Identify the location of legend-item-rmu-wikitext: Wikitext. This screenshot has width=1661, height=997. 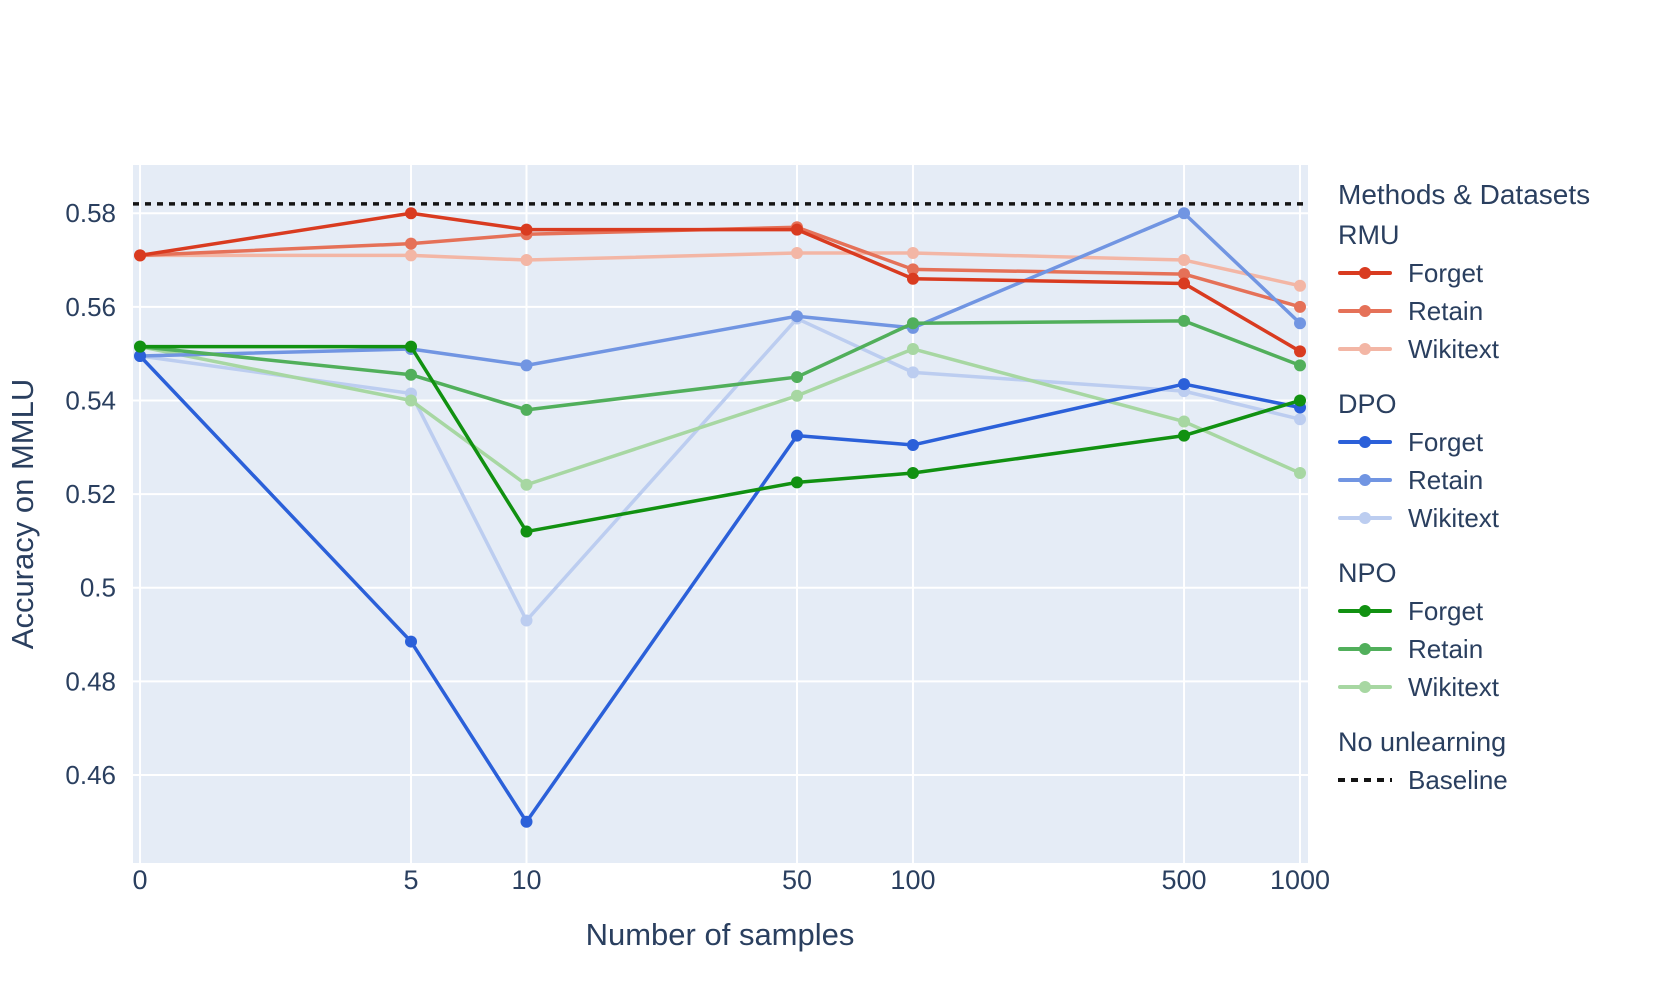
(1498, 349).